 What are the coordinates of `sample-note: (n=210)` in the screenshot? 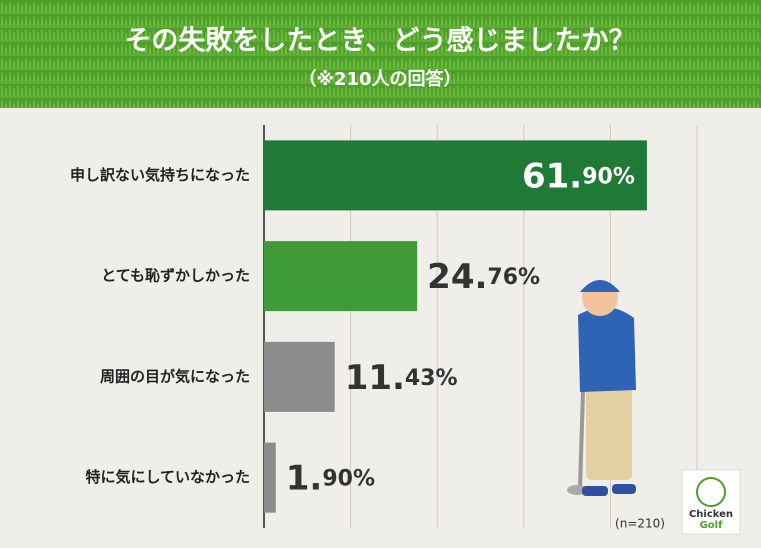 It's located at (640, 524).